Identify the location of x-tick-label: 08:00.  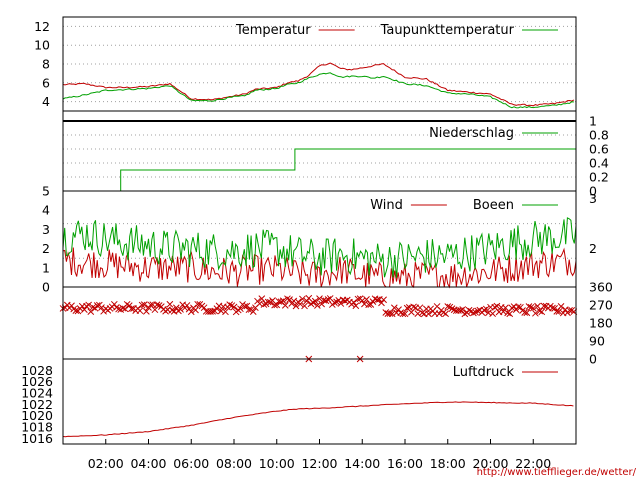
(234, 463).